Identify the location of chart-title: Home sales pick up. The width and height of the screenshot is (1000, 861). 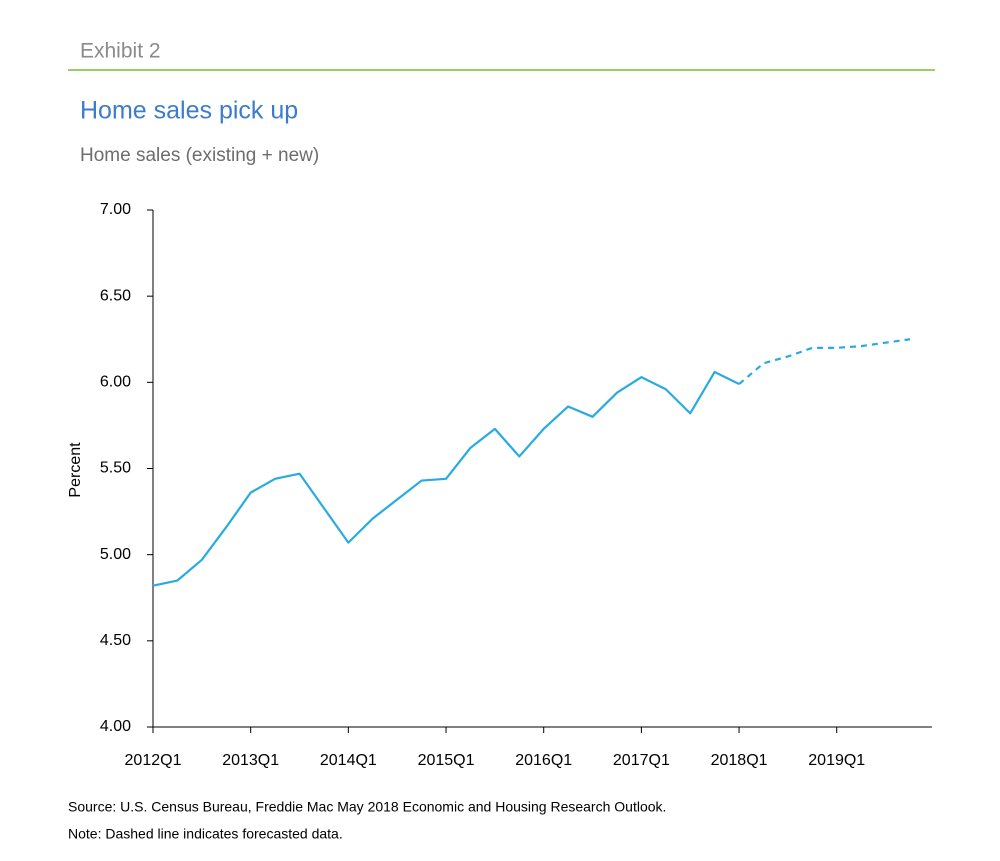
(189, 111).